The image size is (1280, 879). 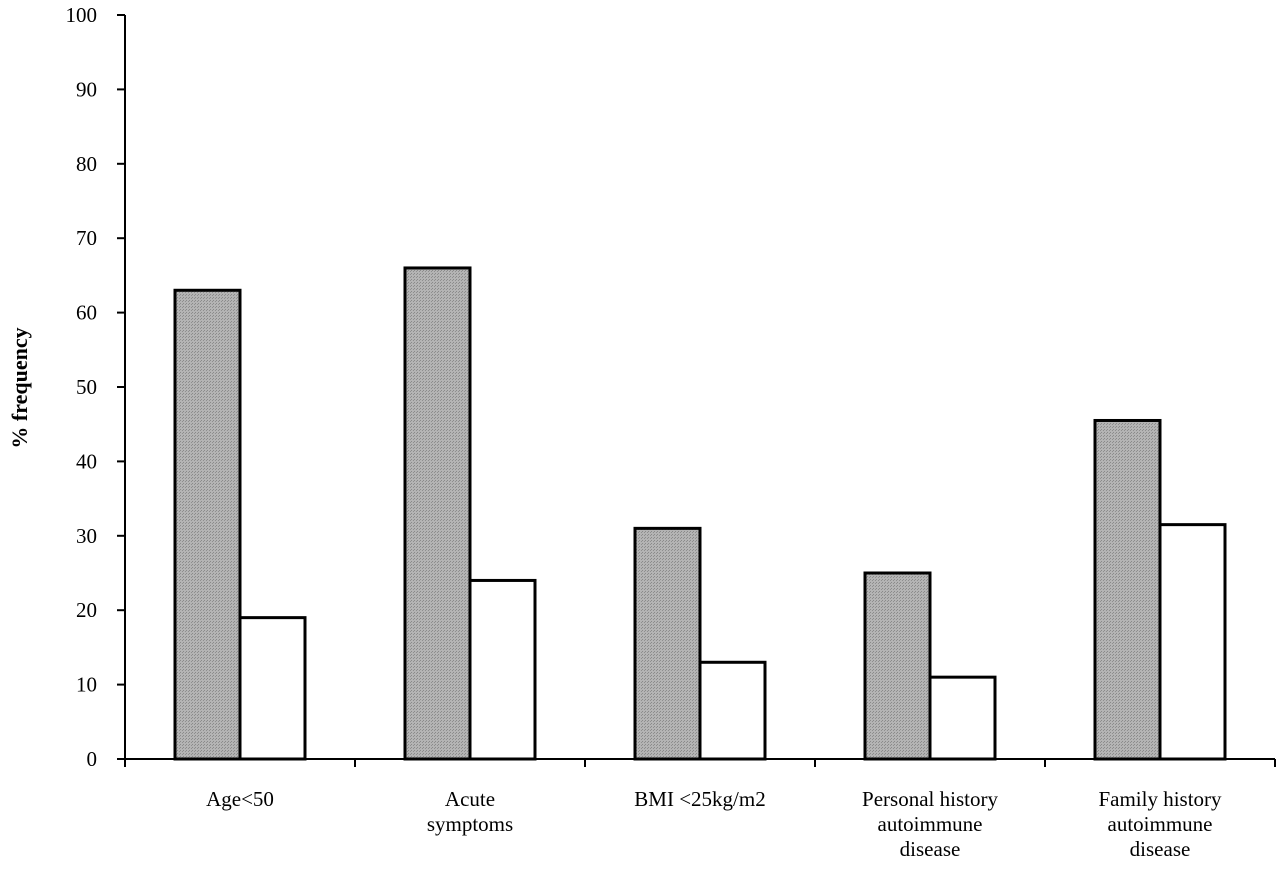 I want to click on x-category-label: BMI <25kg/m2, so click(x=699, y=799).